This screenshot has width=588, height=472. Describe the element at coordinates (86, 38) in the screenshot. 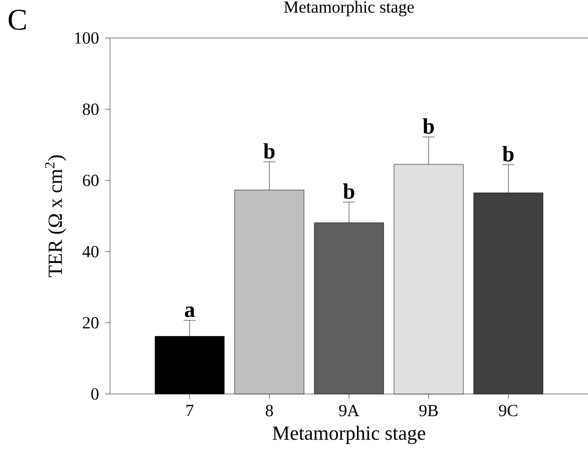

I see `y-tick-label: 100` at that location.